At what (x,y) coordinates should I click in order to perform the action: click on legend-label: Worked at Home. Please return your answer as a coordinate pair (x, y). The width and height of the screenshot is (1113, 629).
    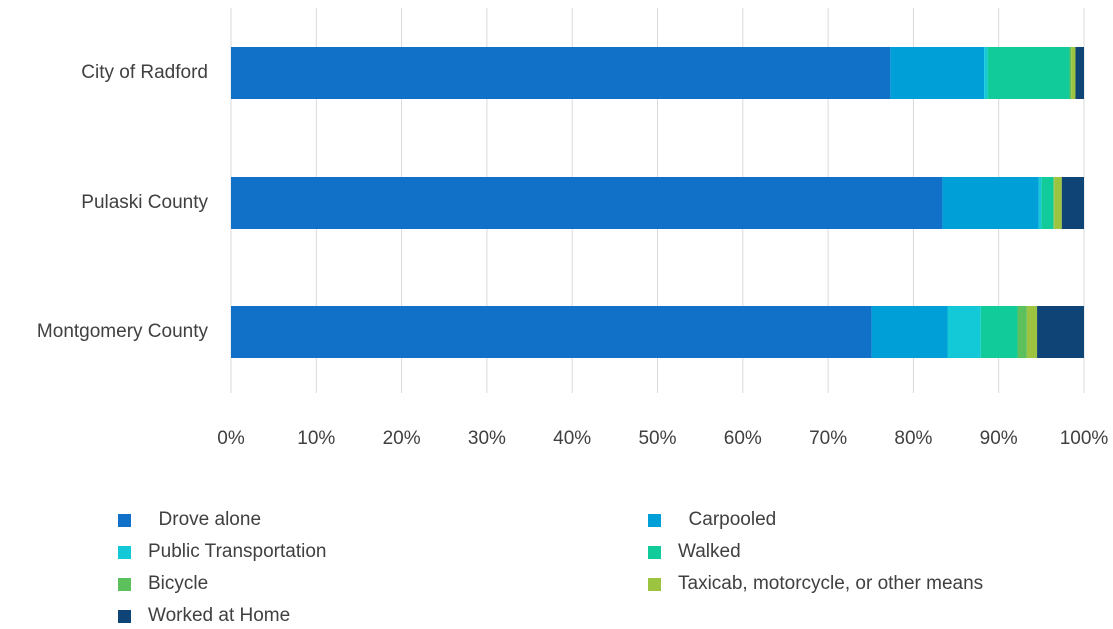
    Looking at the image, I should click on (219, 615).